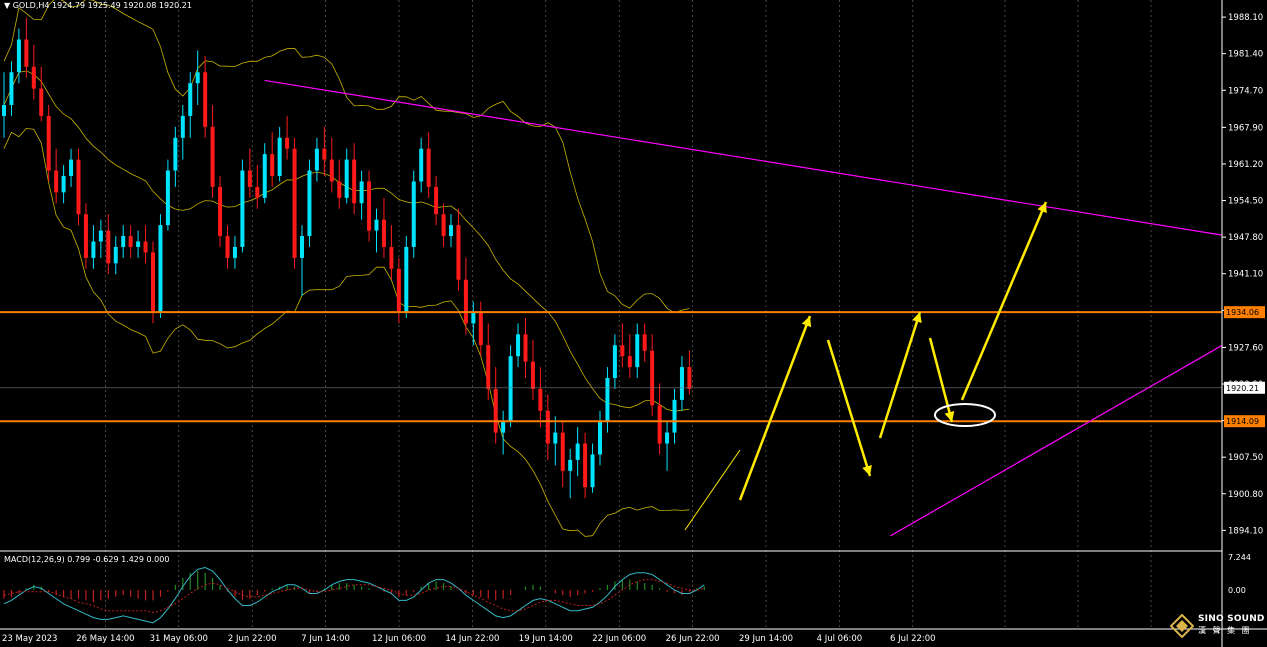 This screenshot has height=647, width=1267. I want to click on price-tick-label: 1907.50, so click(1245, 458).